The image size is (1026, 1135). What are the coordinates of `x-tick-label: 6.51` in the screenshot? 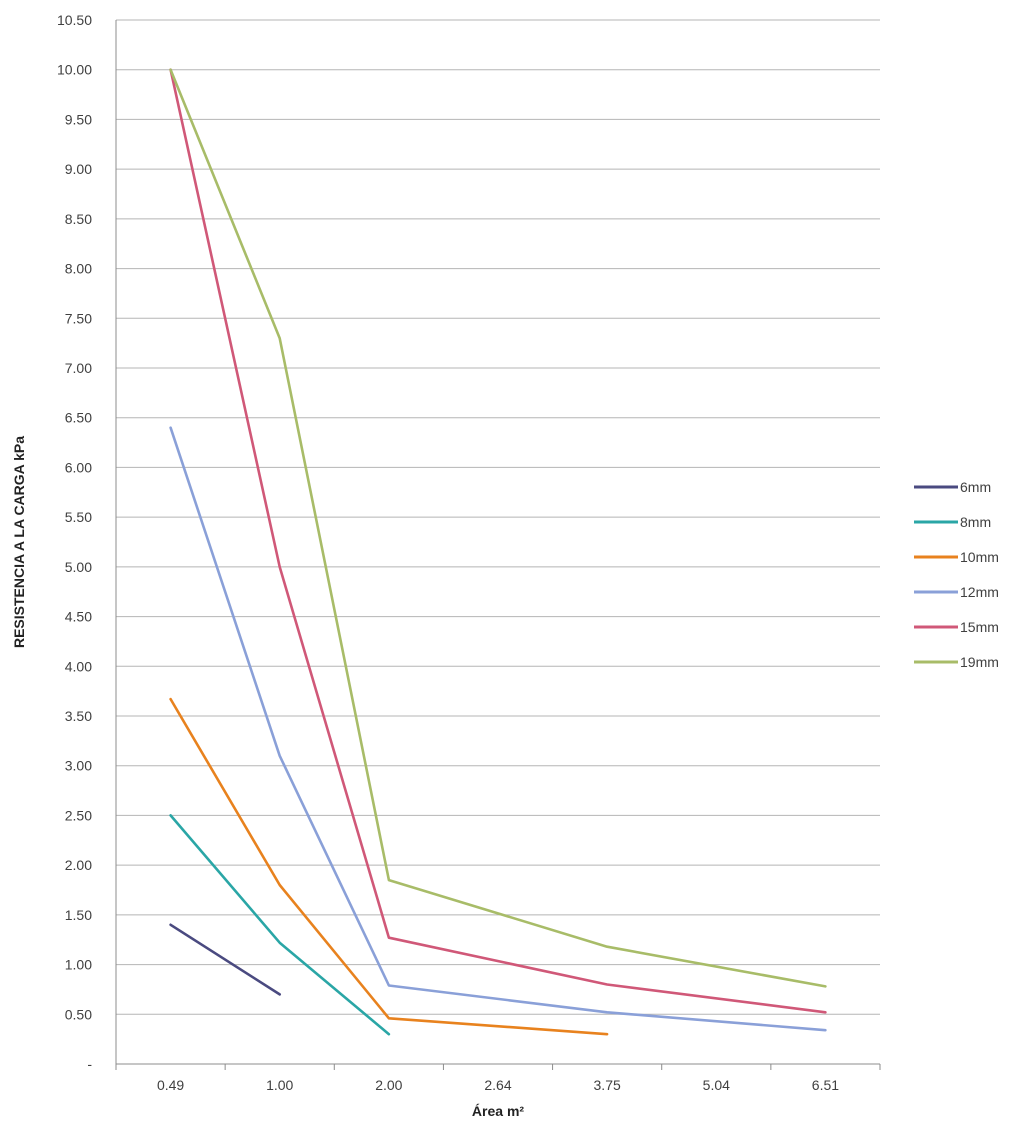 It's located at (825, 1085).